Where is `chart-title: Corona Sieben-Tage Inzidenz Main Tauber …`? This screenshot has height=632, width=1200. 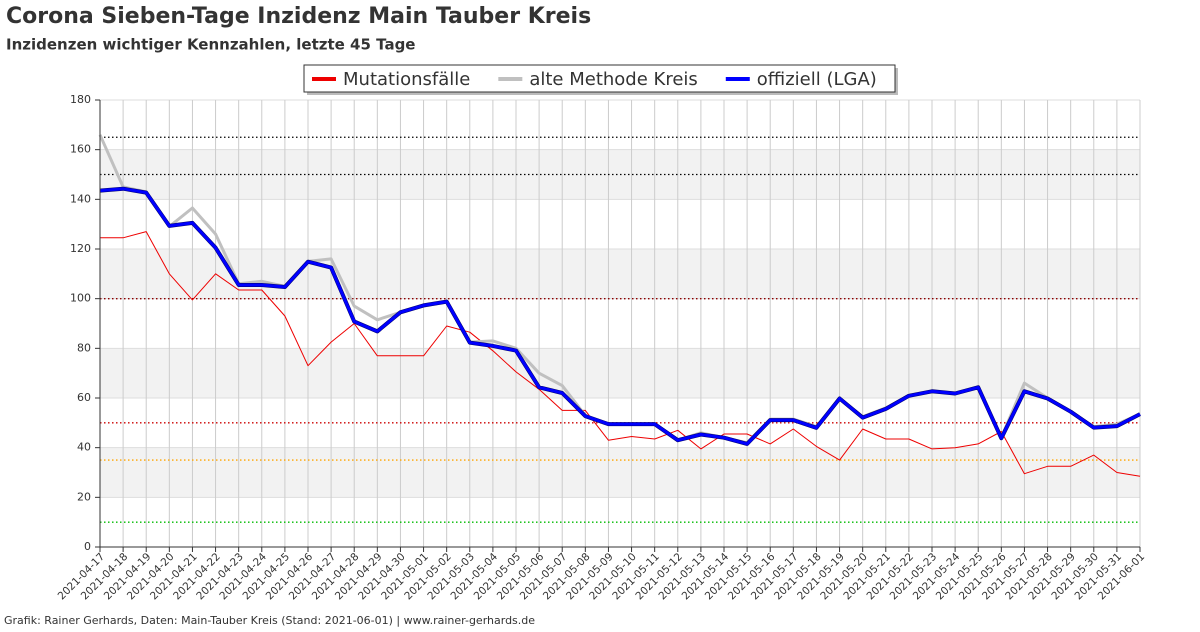 chart-title: Corona Sieben-Tage Inzidenz Main Tauber … is located at coordinates (298, 16).